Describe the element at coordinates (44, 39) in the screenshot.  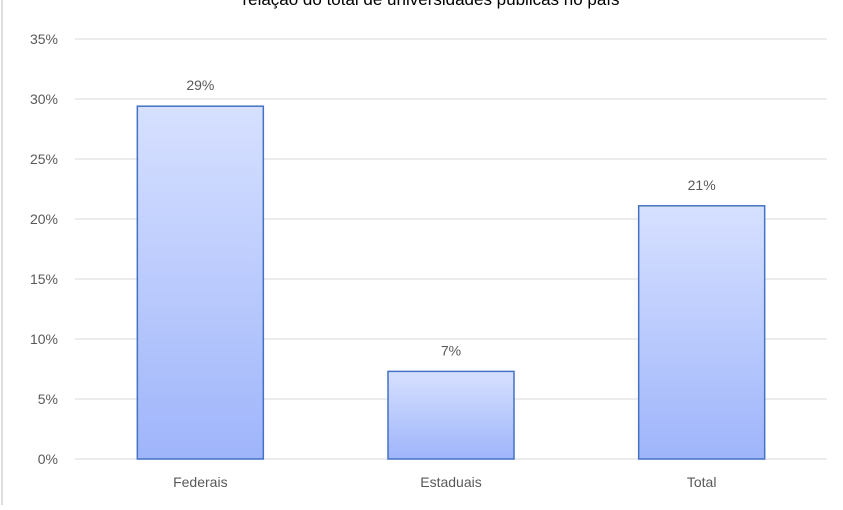
I see `y-tick-label: 35%` at that location.